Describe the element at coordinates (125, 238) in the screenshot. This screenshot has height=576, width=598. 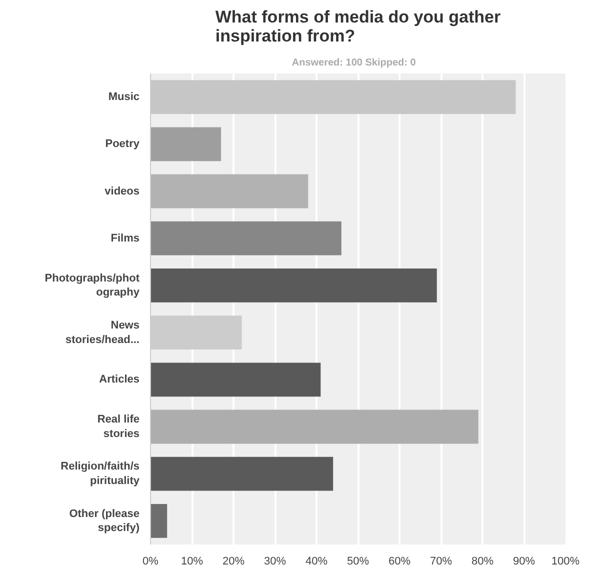
I see `y-tick-label: Films` at that location.